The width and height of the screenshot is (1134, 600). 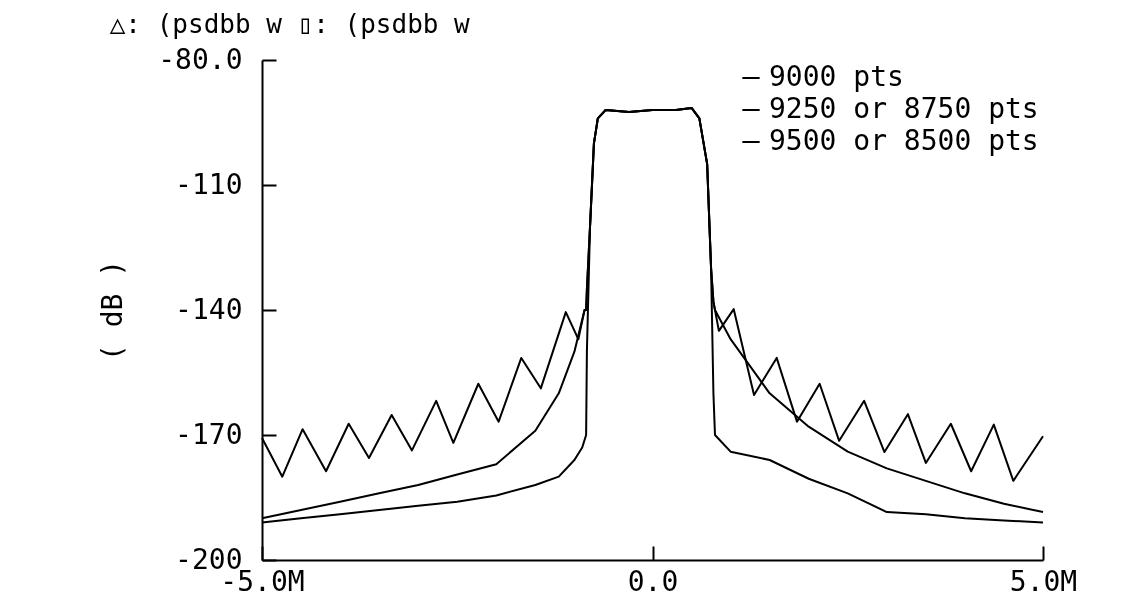 What do you see at coordinates (904, 140) in the screenshot?
I see `legend-label: 9500 or 8500 pts` at bounding box center [904, 140].